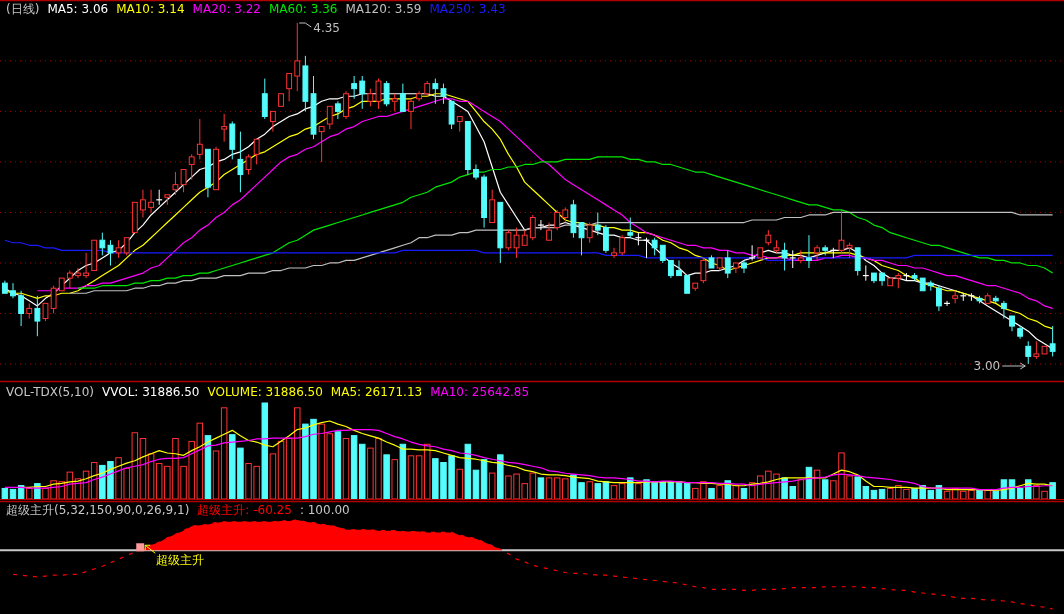 Image resolution: width=1064 pixels, height=614 pixels. I want to click on annotation: 4.35, so click(326, 28).